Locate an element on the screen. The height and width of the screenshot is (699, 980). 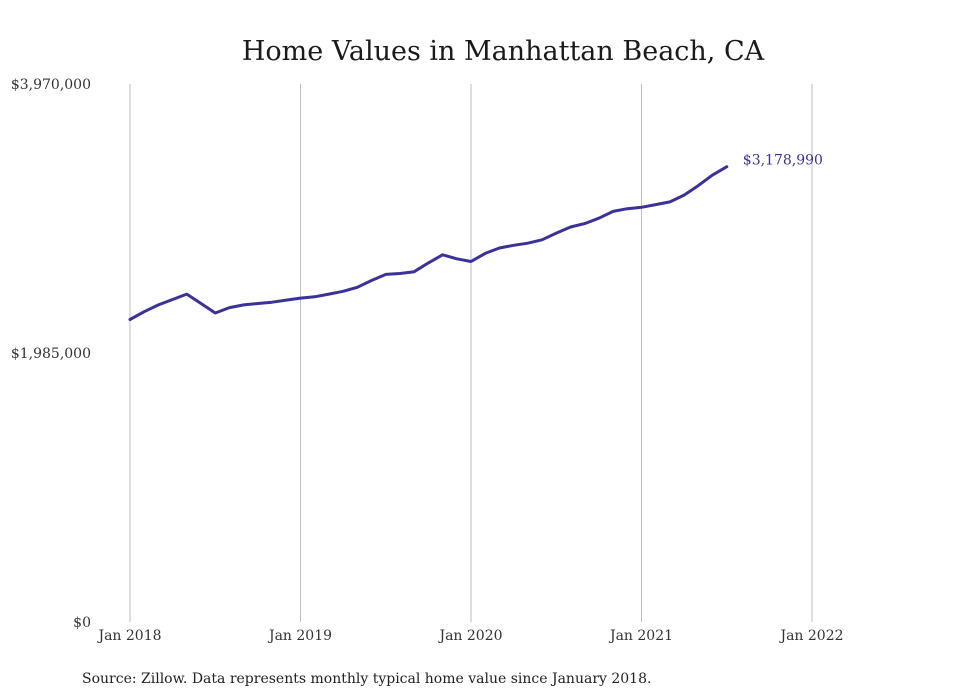
y-tick-label-top: $3,970,000 is located at coordinates (51, 85).